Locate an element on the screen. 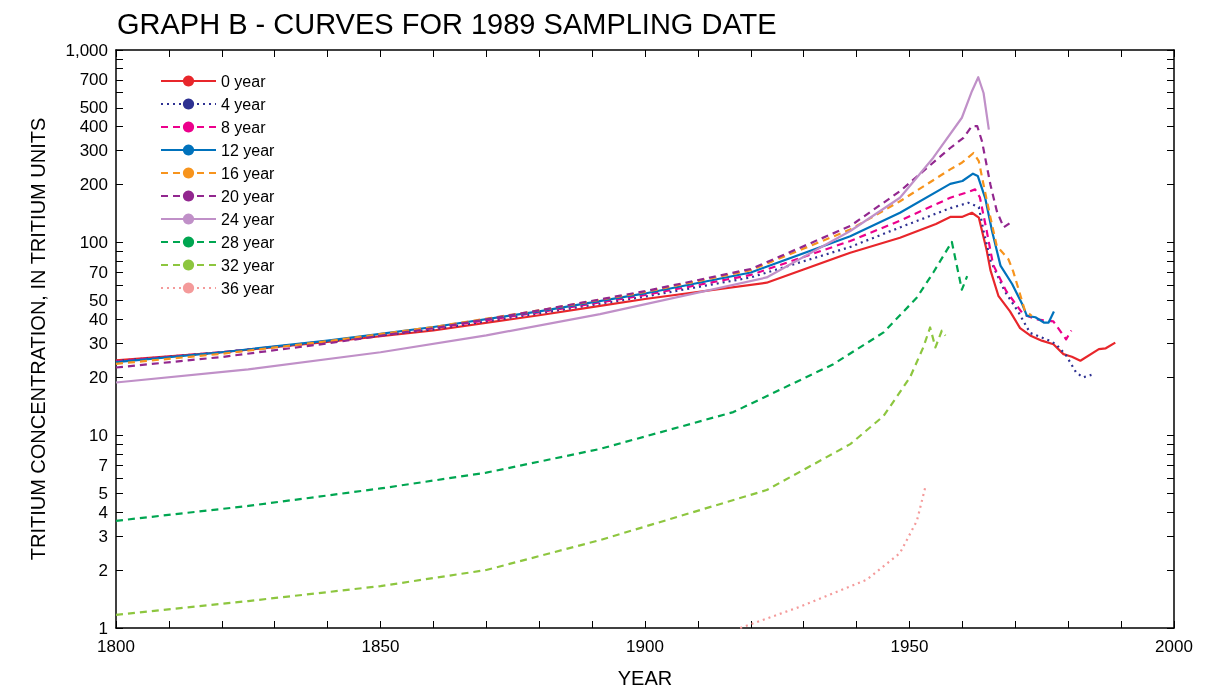  y-tick-label: 5 is located at coordinates (103, 493).